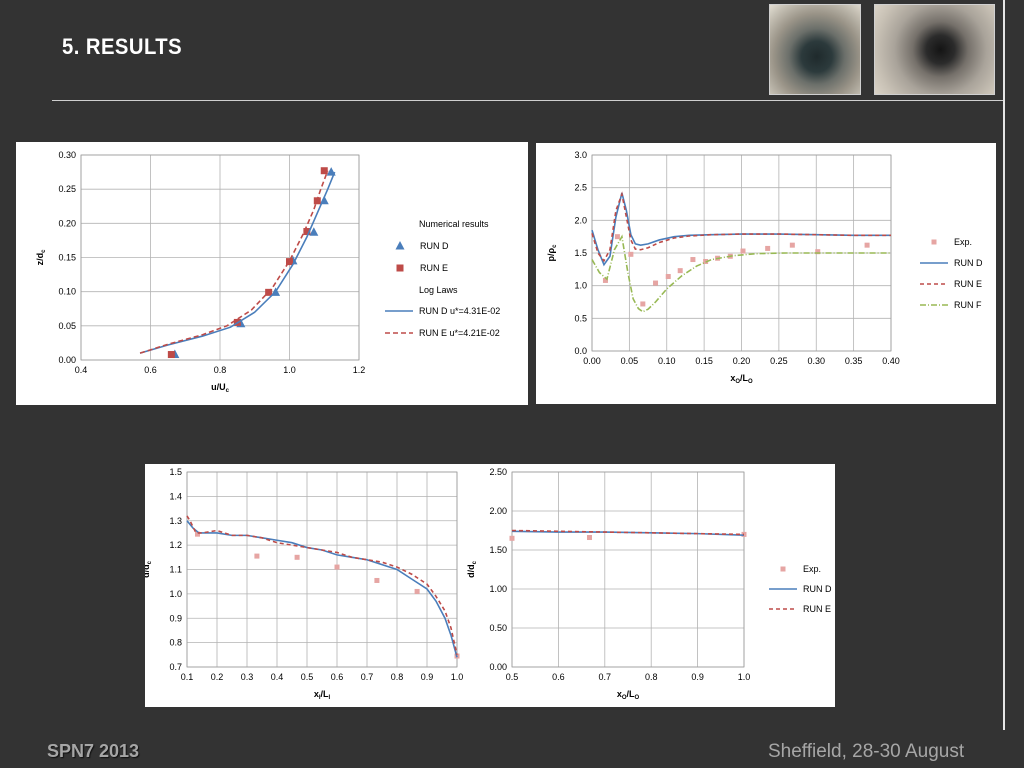 The width and height of the screenshot is (1024, 768). What do you see at coordinates (605, 677) in the screenshot?
I see `x-tick-label: 0.7` at bounding box center [605, 677].